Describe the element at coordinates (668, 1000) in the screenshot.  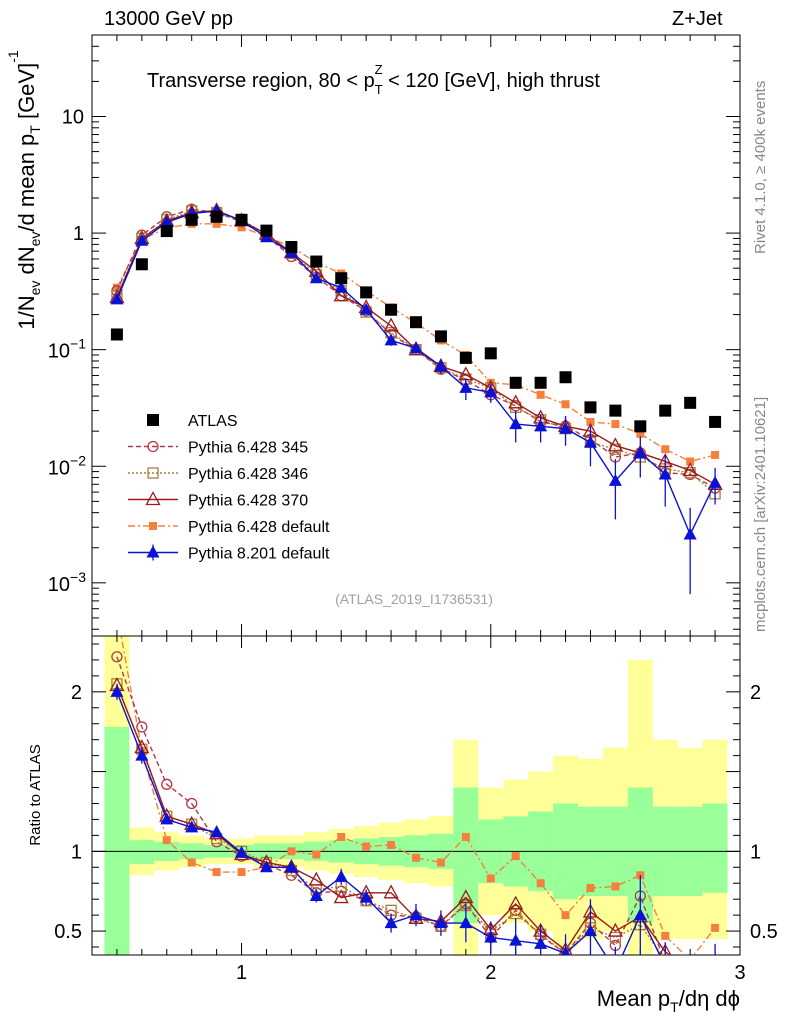
I see `x-axis-label: Mean pT/dη dϕ` at that location.